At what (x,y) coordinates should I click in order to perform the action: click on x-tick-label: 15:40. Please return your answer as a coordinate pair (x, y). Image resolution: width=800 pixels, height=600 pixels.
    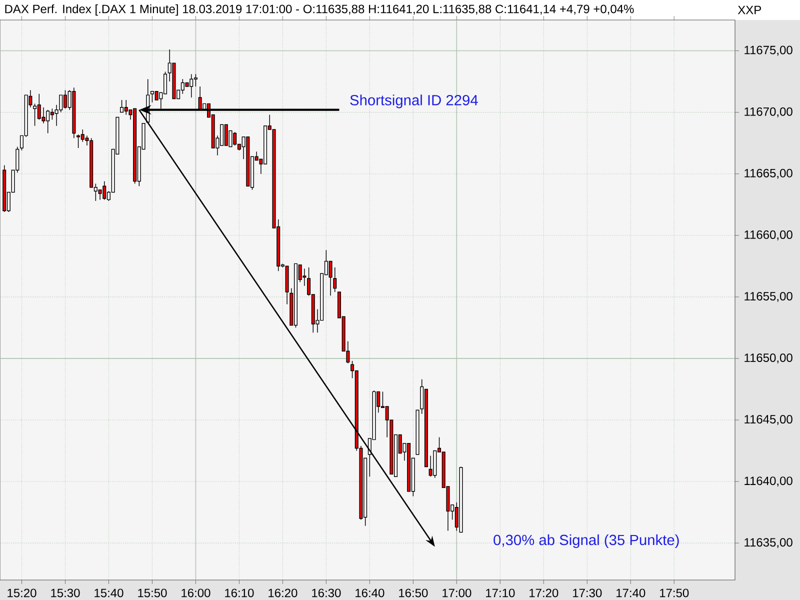
    Looking at the image, I should click on (109, 593).